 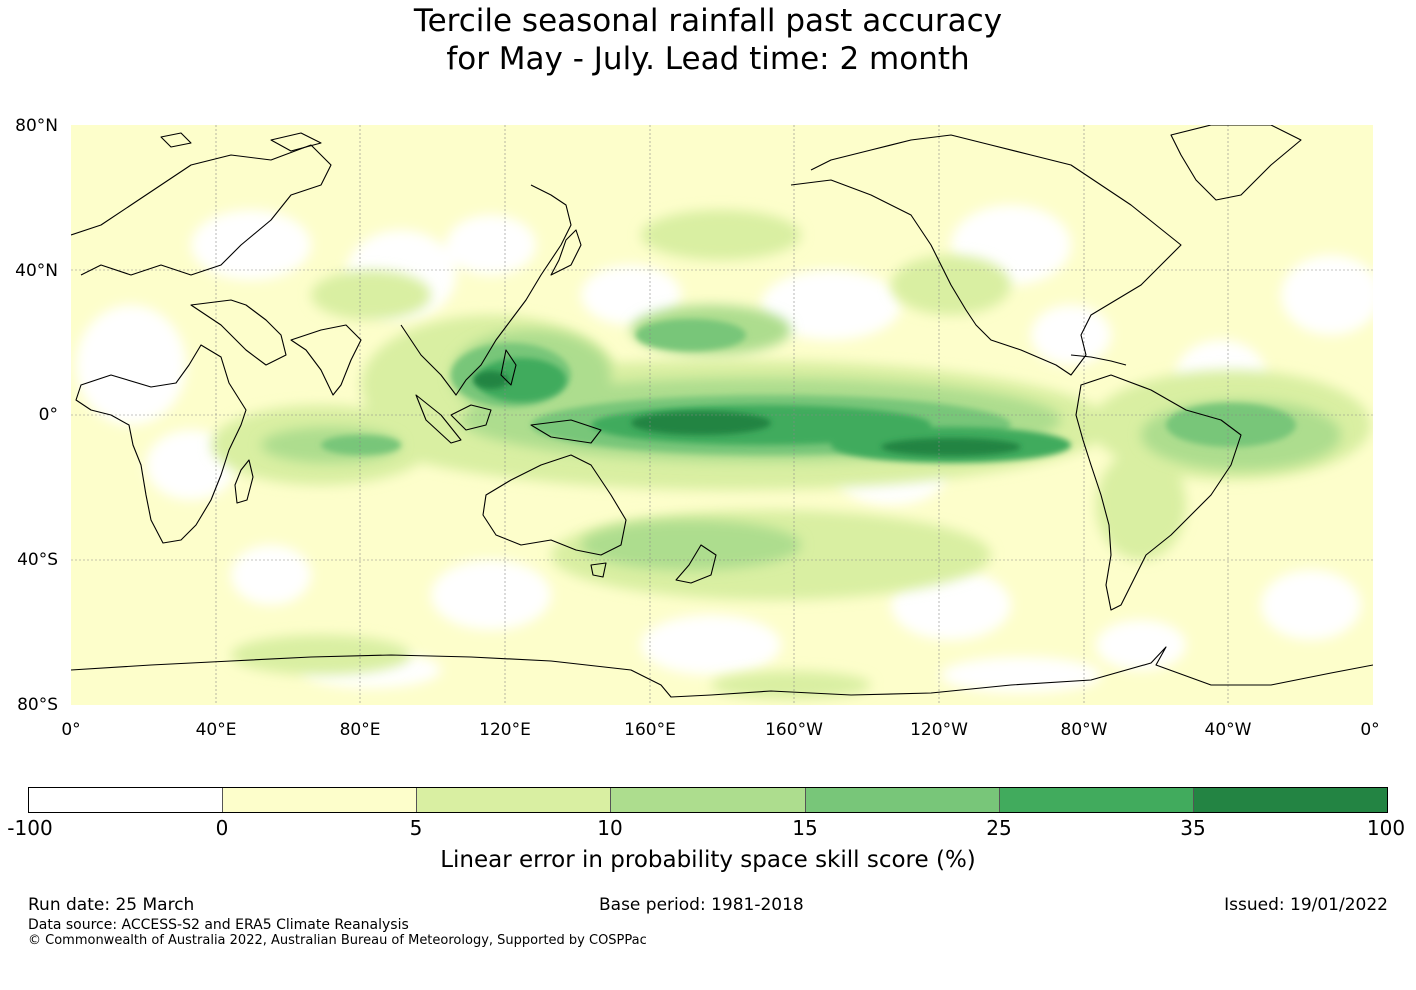 What do you see at coordinates (598, 570) in the screenshot?
I see `coast-tasmania` at bounding box center [598, 570].